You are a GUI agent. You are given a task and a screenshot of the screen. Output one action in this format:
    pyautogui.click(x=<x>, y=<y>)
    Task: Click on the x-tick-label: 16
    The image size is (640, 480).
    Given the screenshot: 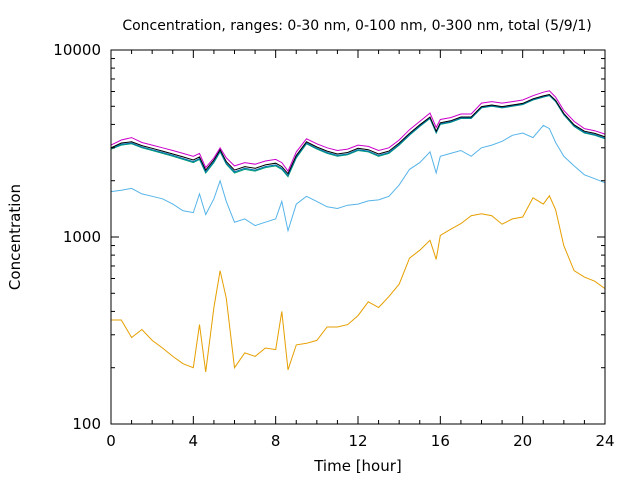 What is the action you would take?
    pyautogui.click(x=440, y=441)
    